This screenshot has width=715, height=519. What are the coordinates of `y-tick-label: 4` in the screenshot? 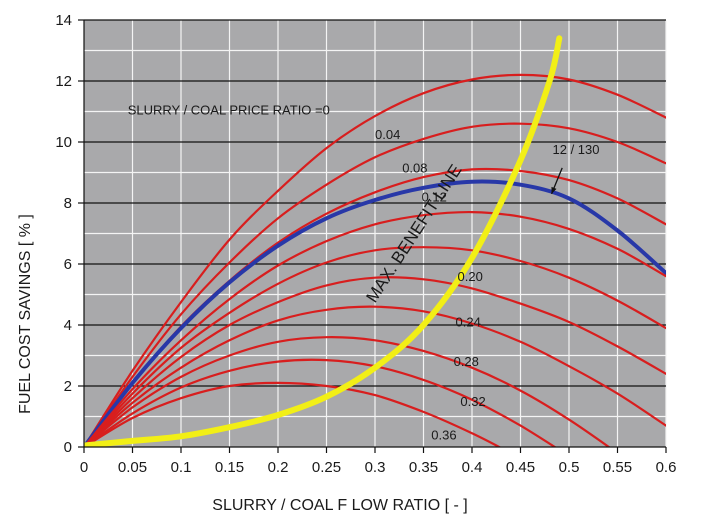 It's located at (68, 325).